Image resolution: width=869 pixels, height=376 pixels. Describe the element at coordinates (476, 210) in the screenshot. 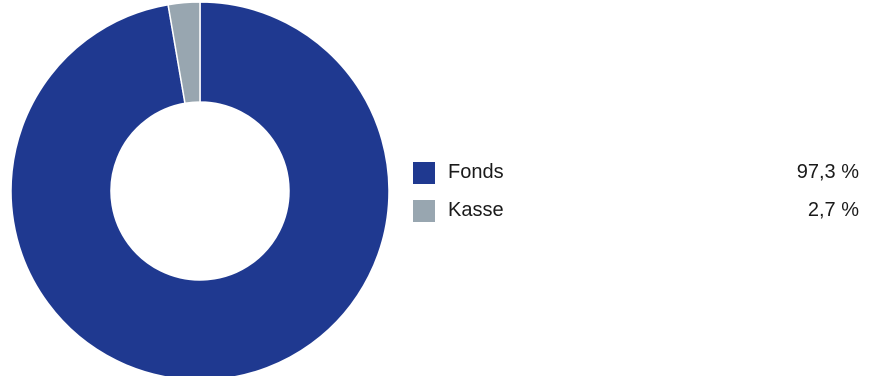

I see `legend-label-kasse: Kasse` at that location.